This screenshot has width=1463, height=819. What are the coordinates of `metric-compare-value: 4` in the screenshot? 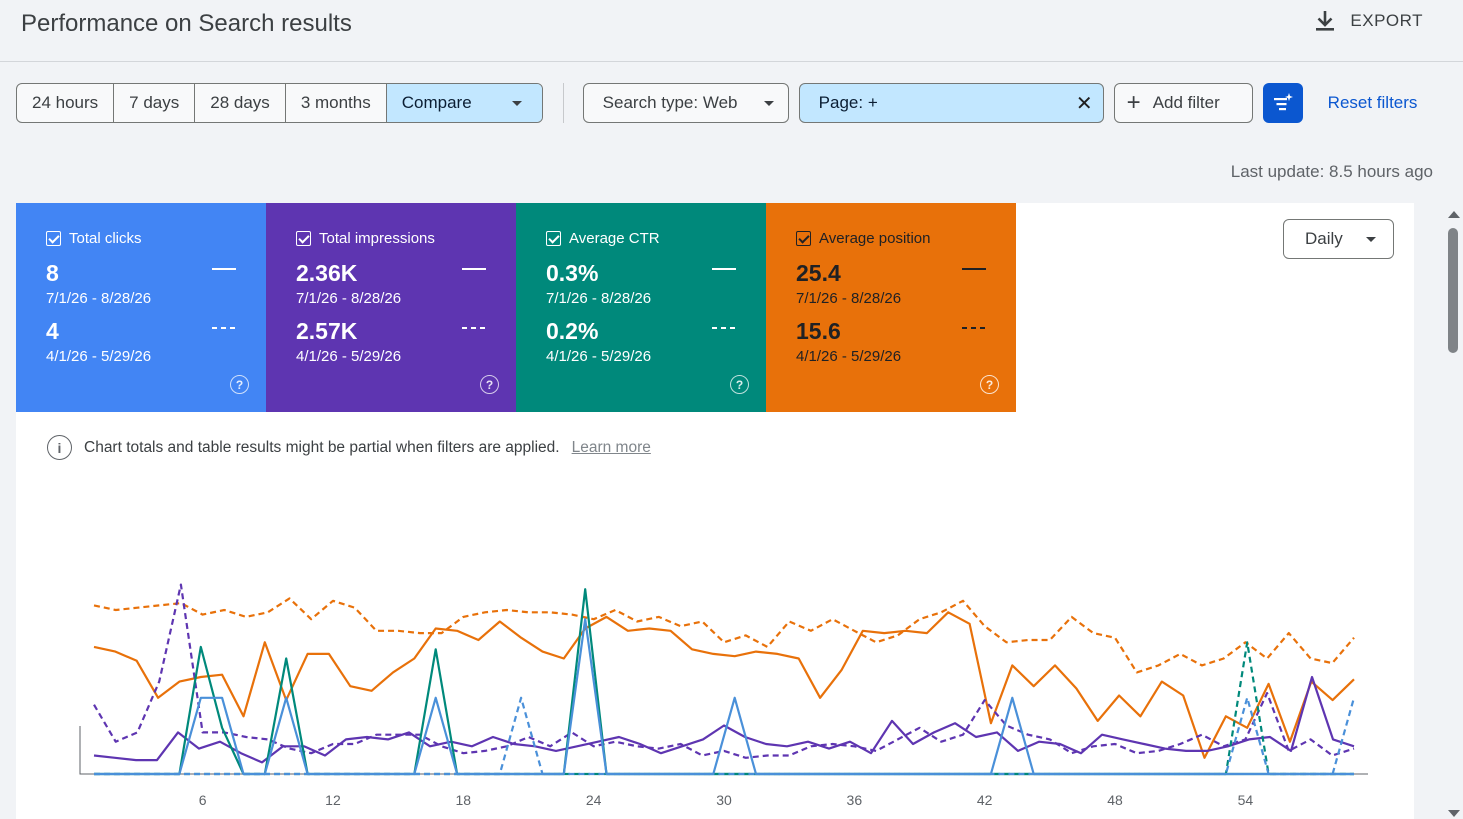 It's located at (52, 331).